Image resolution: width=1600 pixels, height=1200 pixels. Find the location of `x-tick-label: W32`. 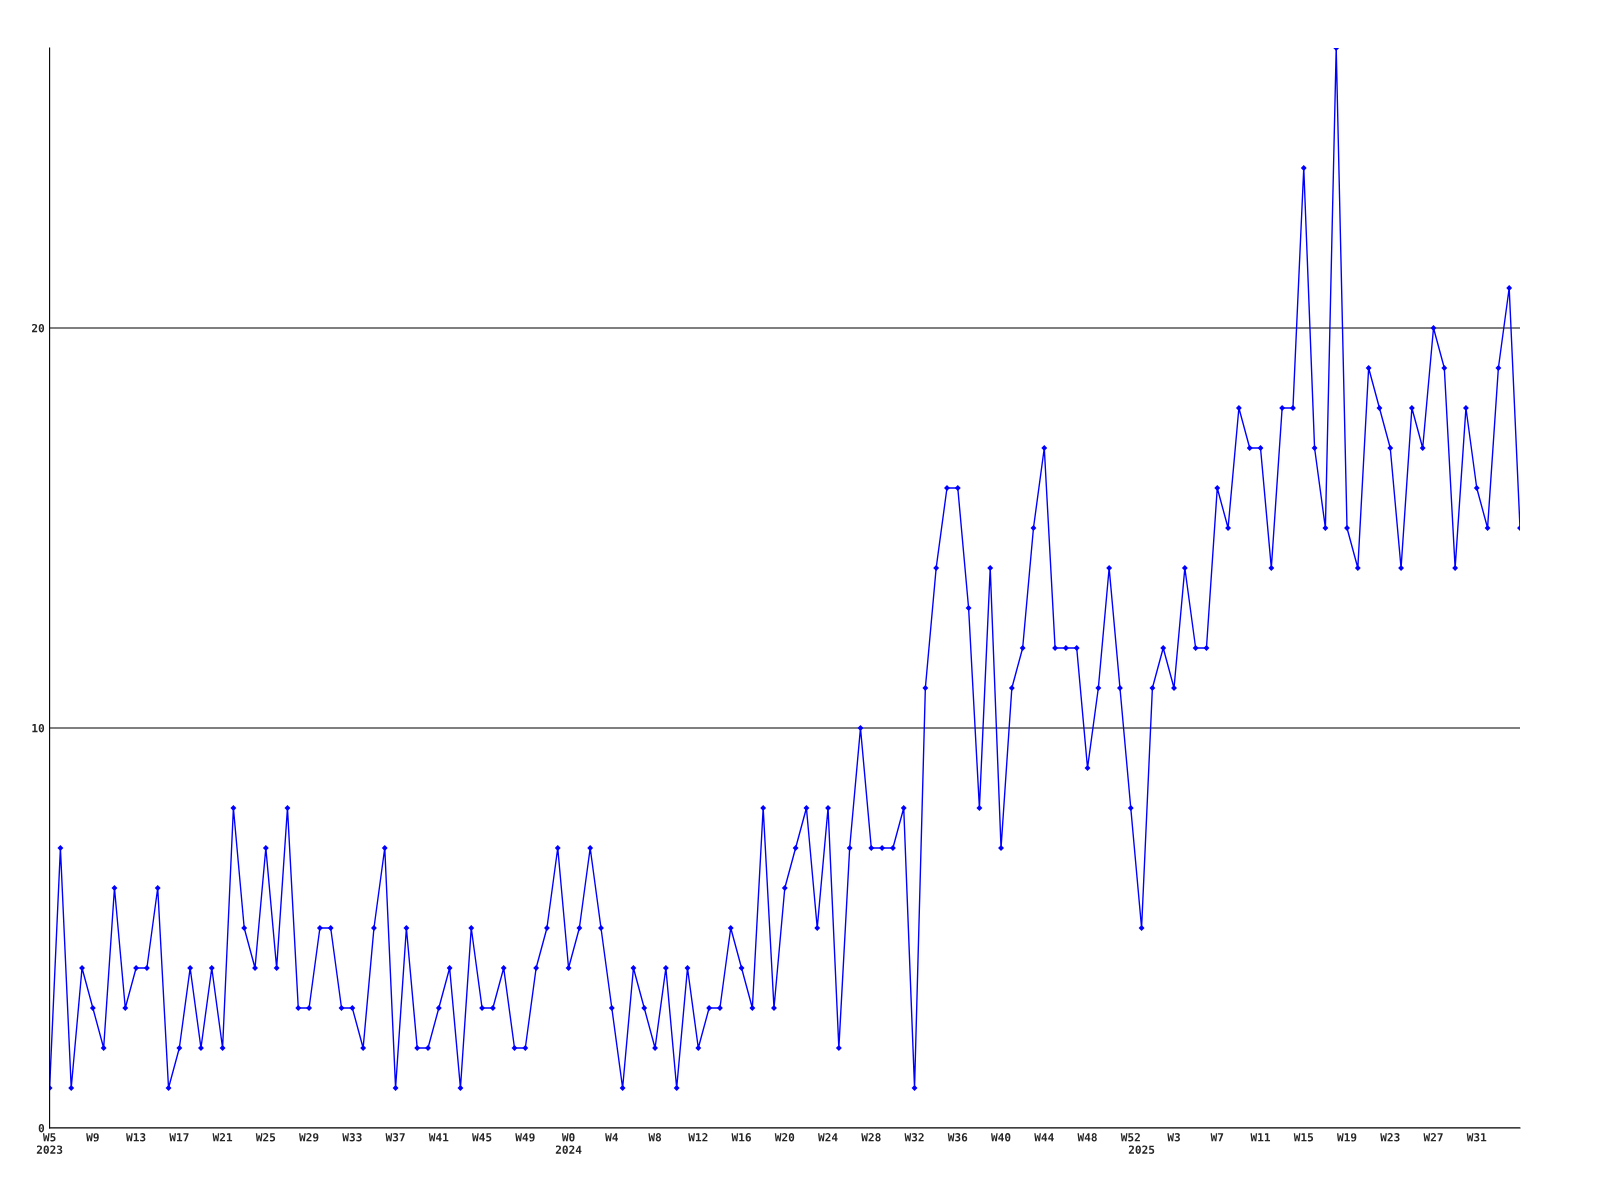

x-tick-label: W32 is located at coordinates (914, 1137).